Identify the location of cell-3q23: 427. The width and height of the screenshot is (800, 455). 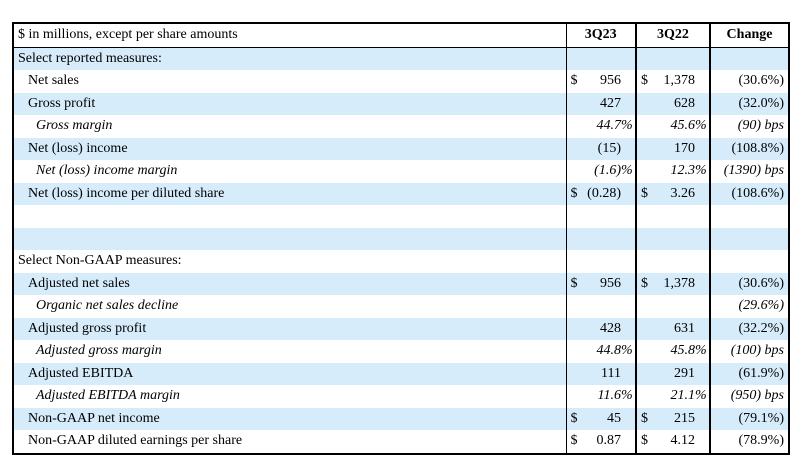
(600, 103).